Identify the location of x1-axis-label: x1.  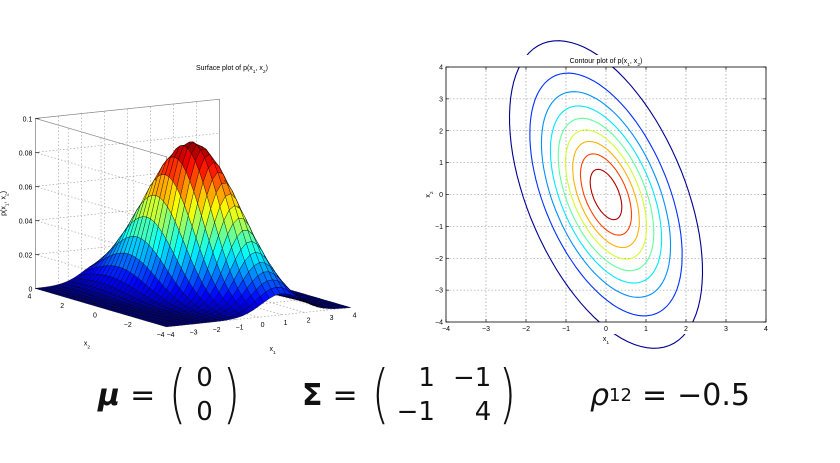
(272, 351).